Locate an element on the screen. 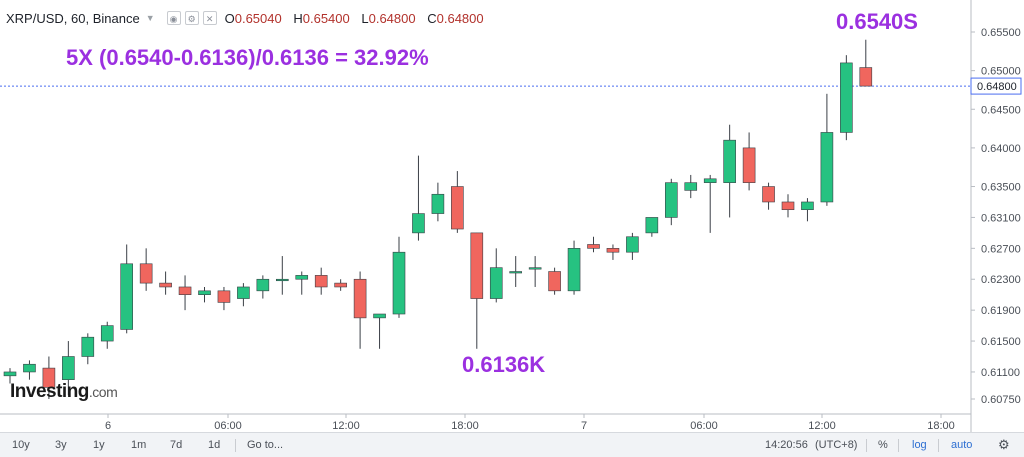 The width and height of the screenshot is (1024, 457). eye-icon: ◉ is located at coordinates (173, 18).